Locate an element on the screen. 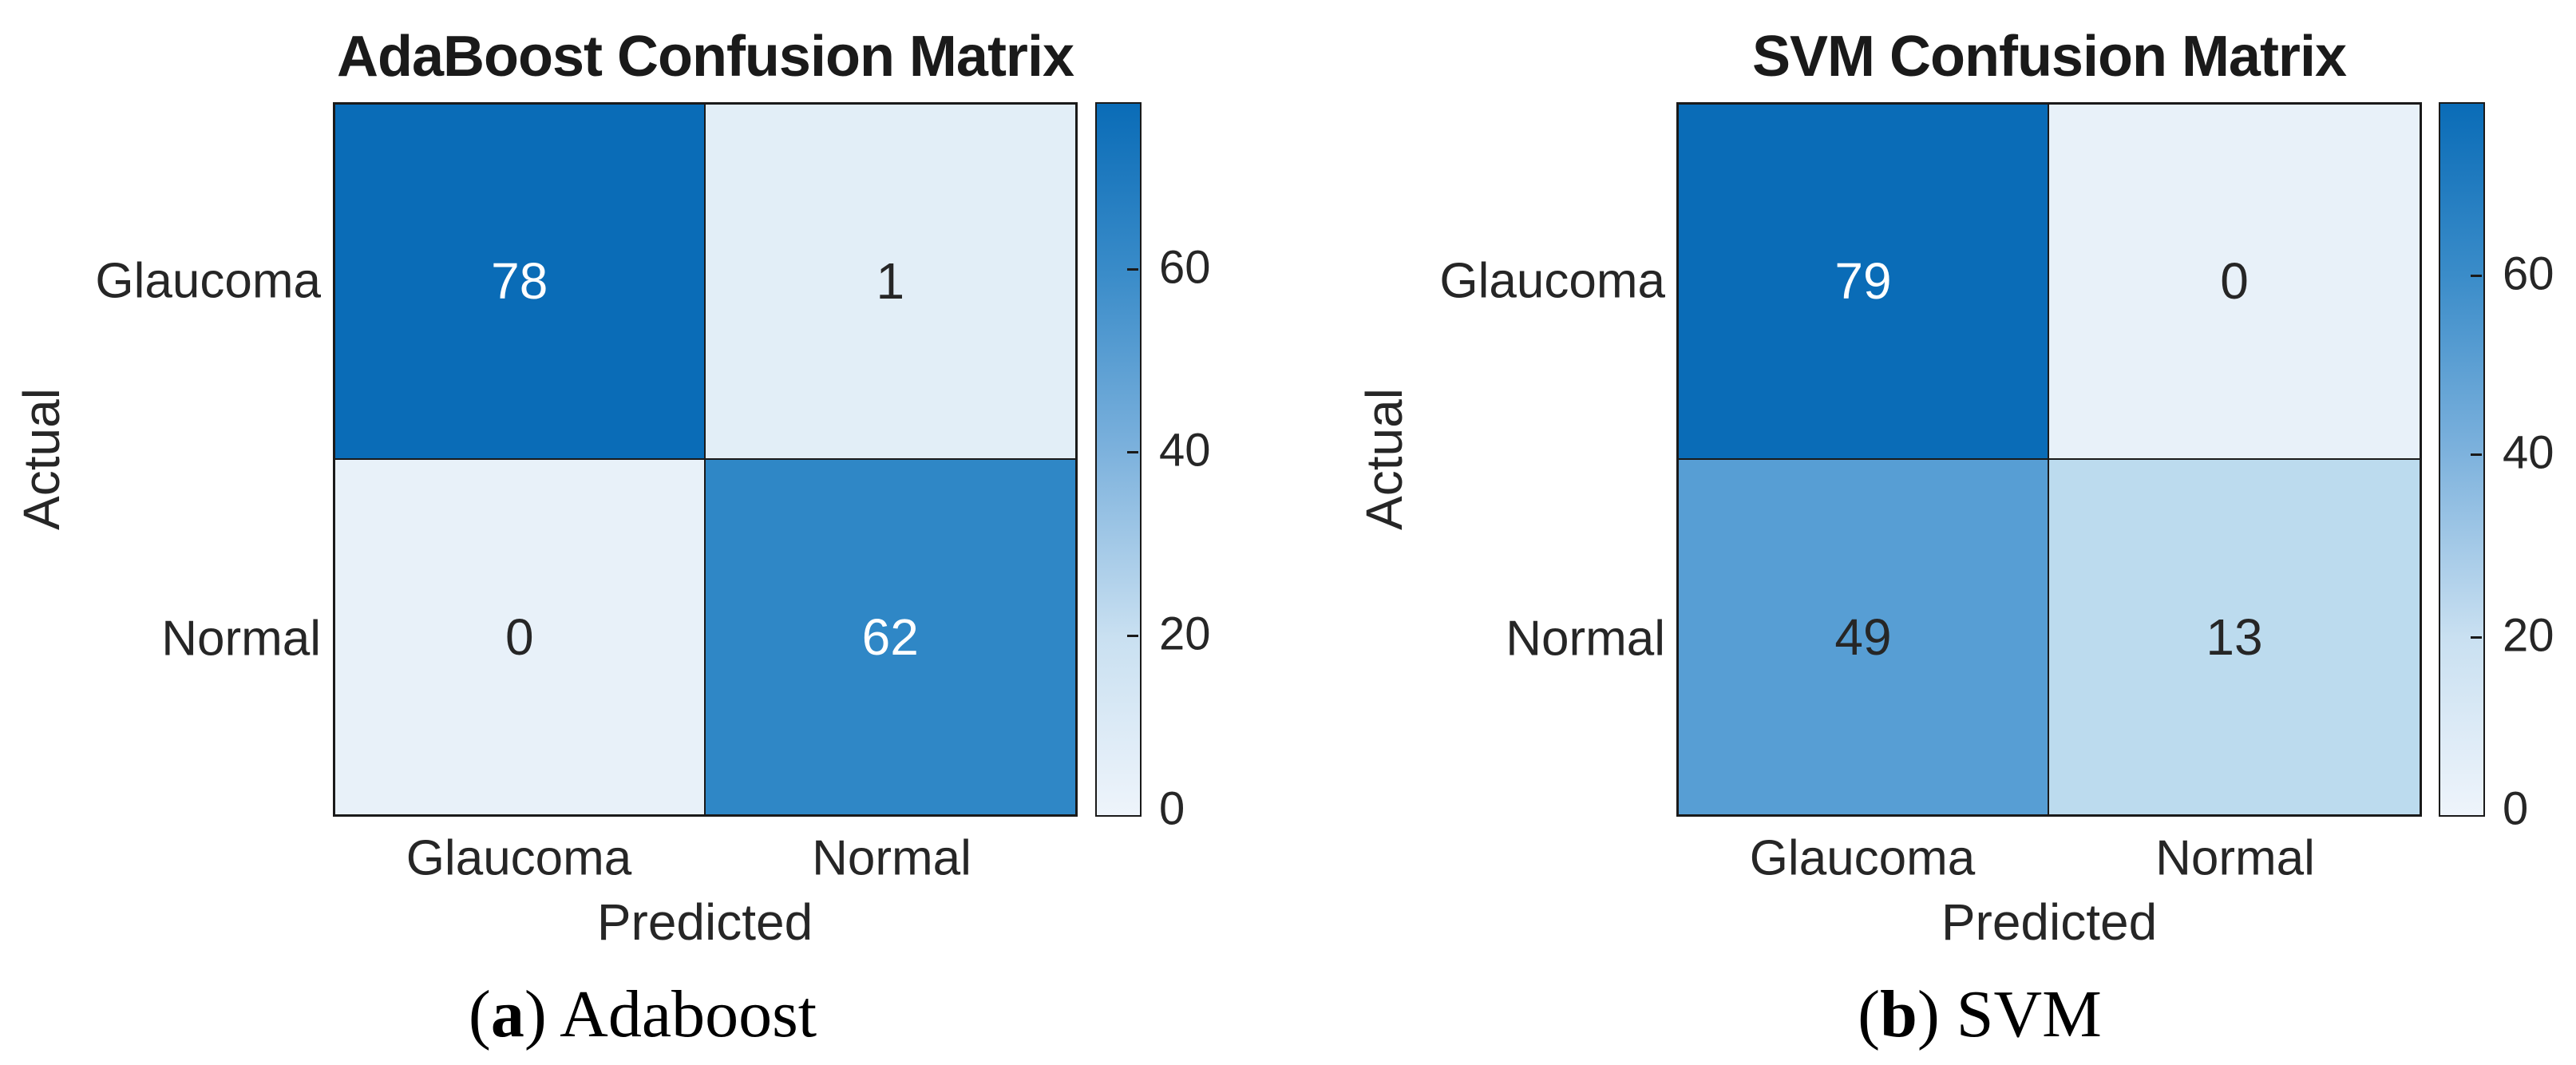  panel-a-ytick-normal: Normal is located at coordinates (241, 639).